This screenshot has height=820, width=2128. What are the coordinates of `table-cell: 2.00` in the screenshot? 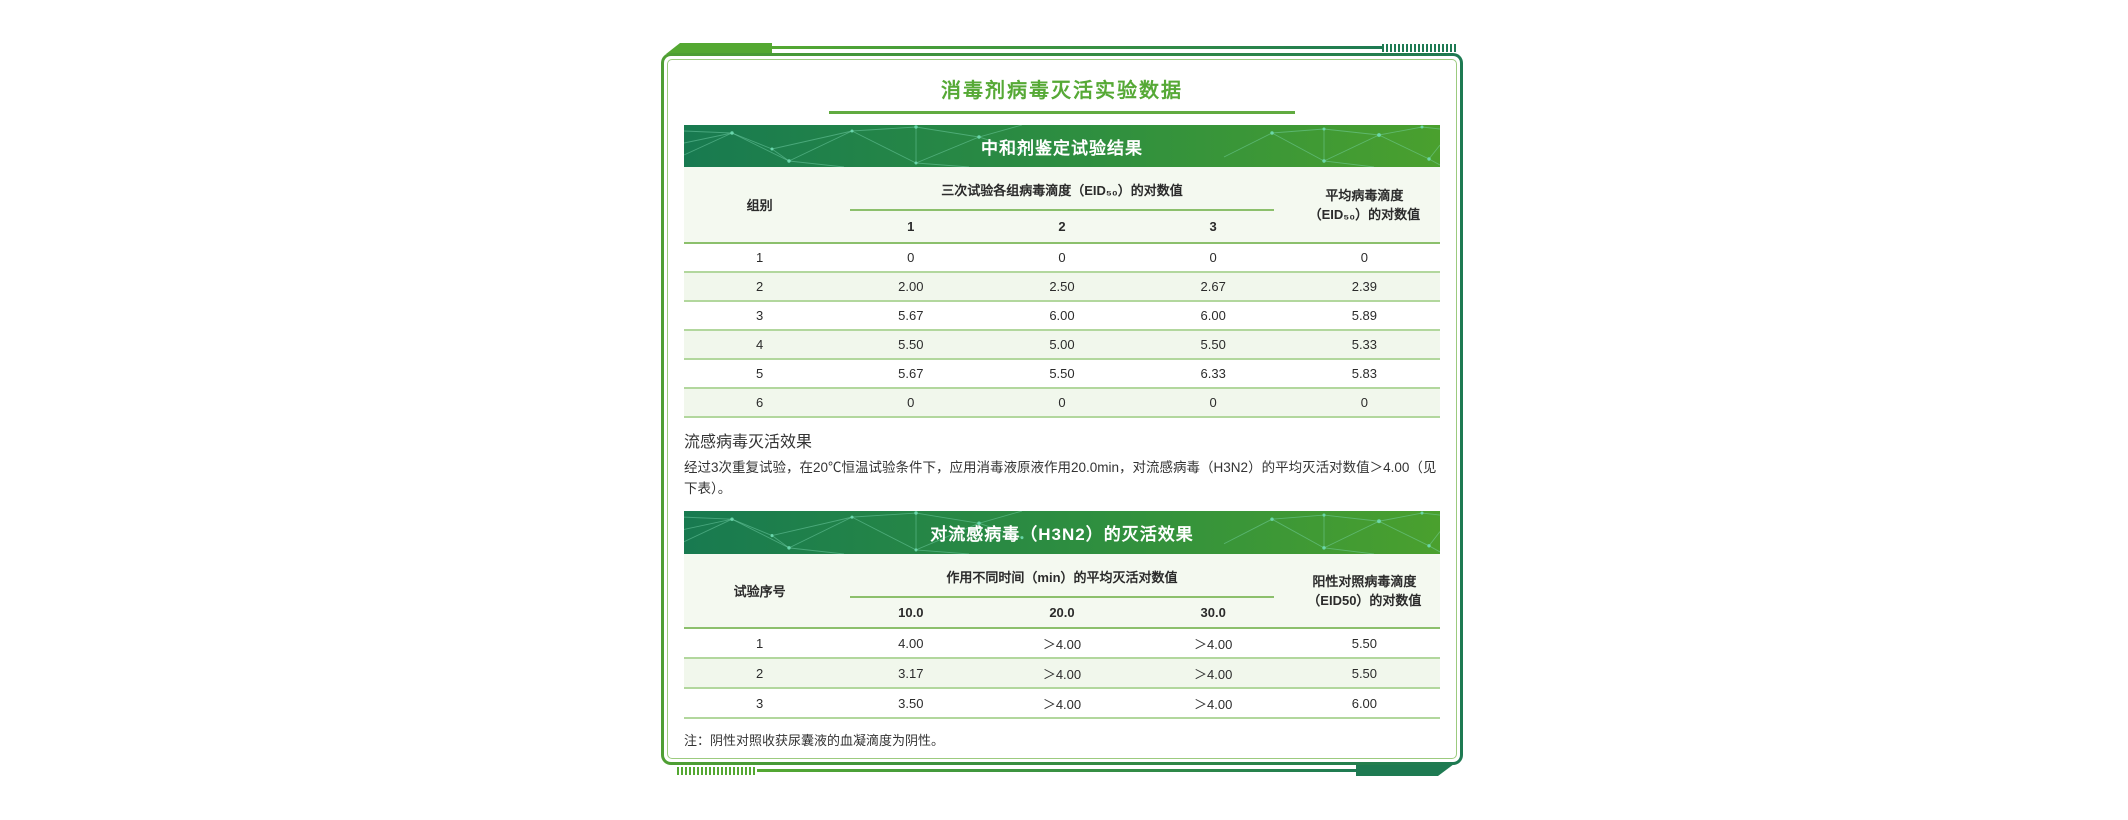 It's located at (911, 287).